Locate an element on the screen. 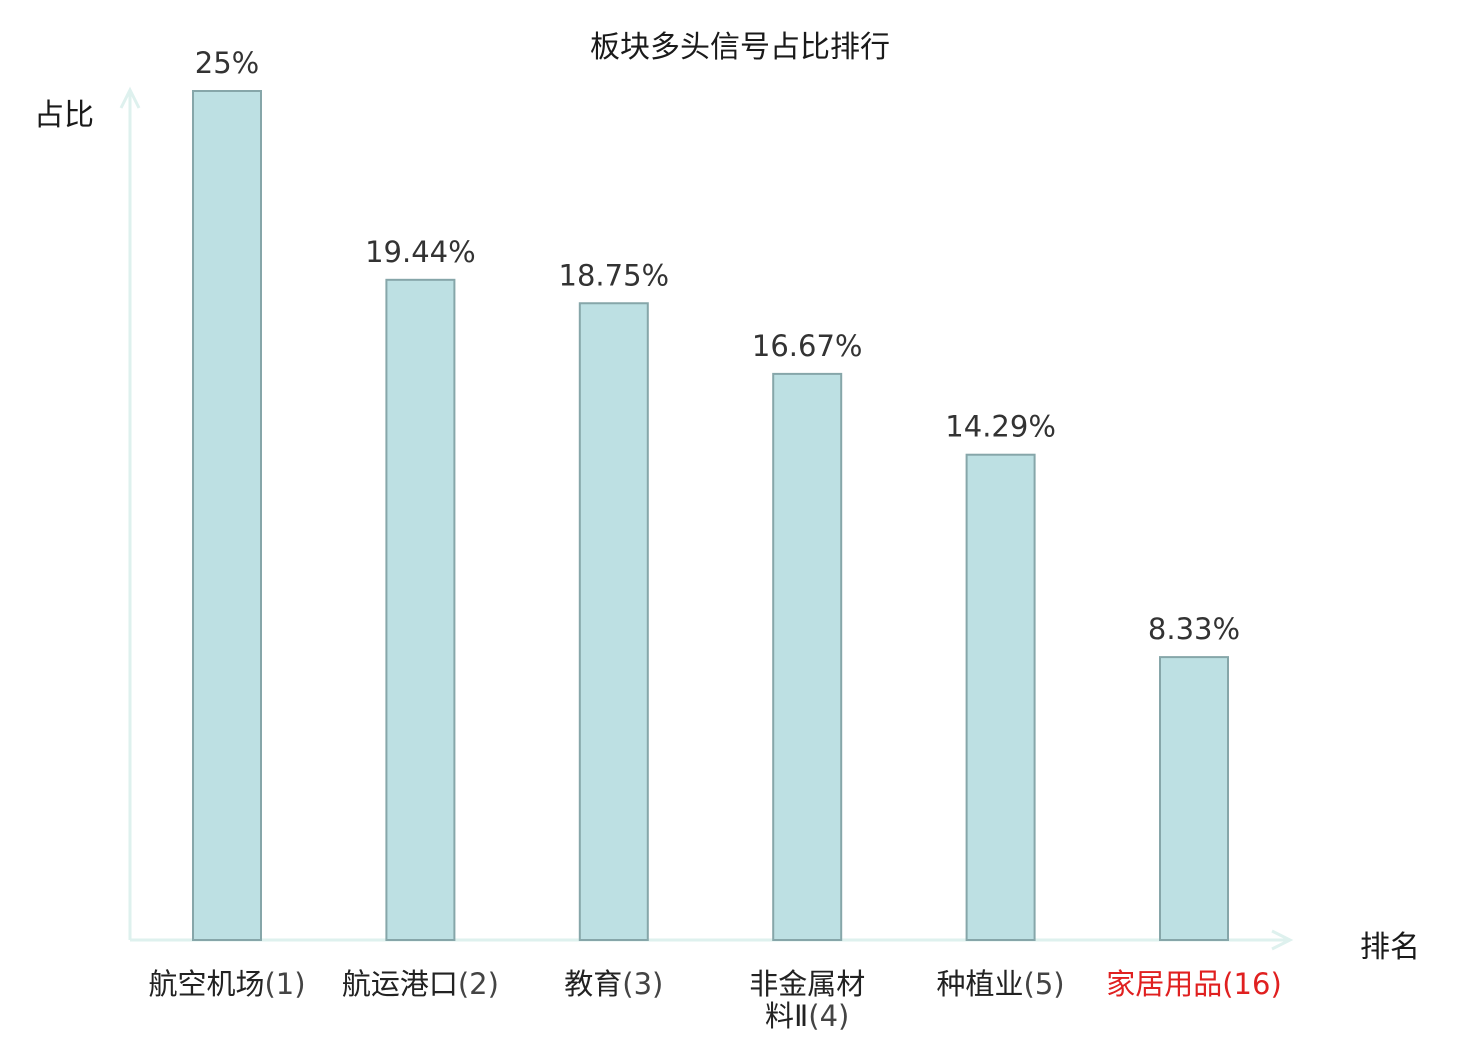  y-axis-label: 占比 is located at coordinates (64, 115).